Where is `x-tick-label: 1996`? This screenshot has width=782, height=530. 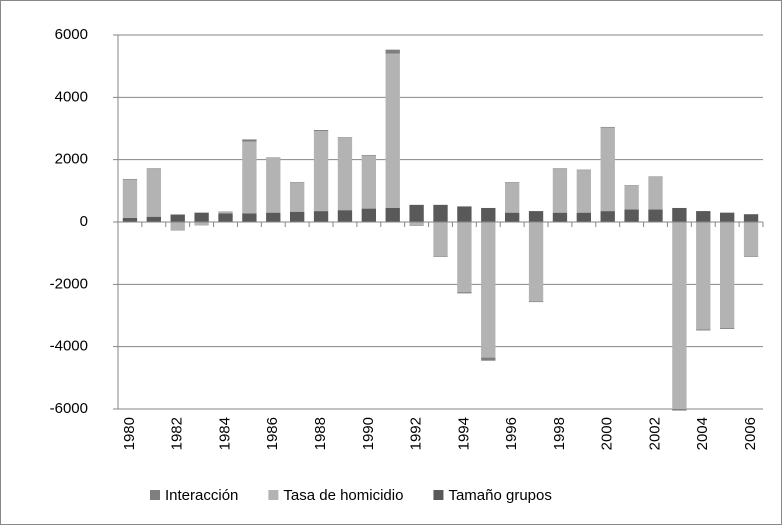 x-tick-label: 1996 is located at coordinates (511, 433).